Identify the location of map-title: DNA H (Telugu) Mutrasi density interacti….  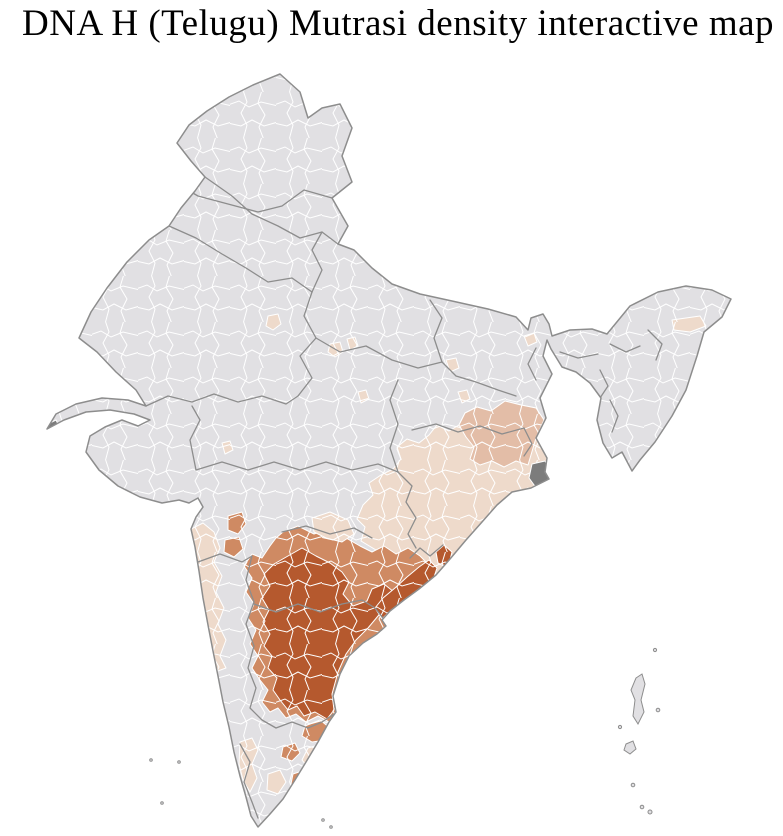
(398, 23).